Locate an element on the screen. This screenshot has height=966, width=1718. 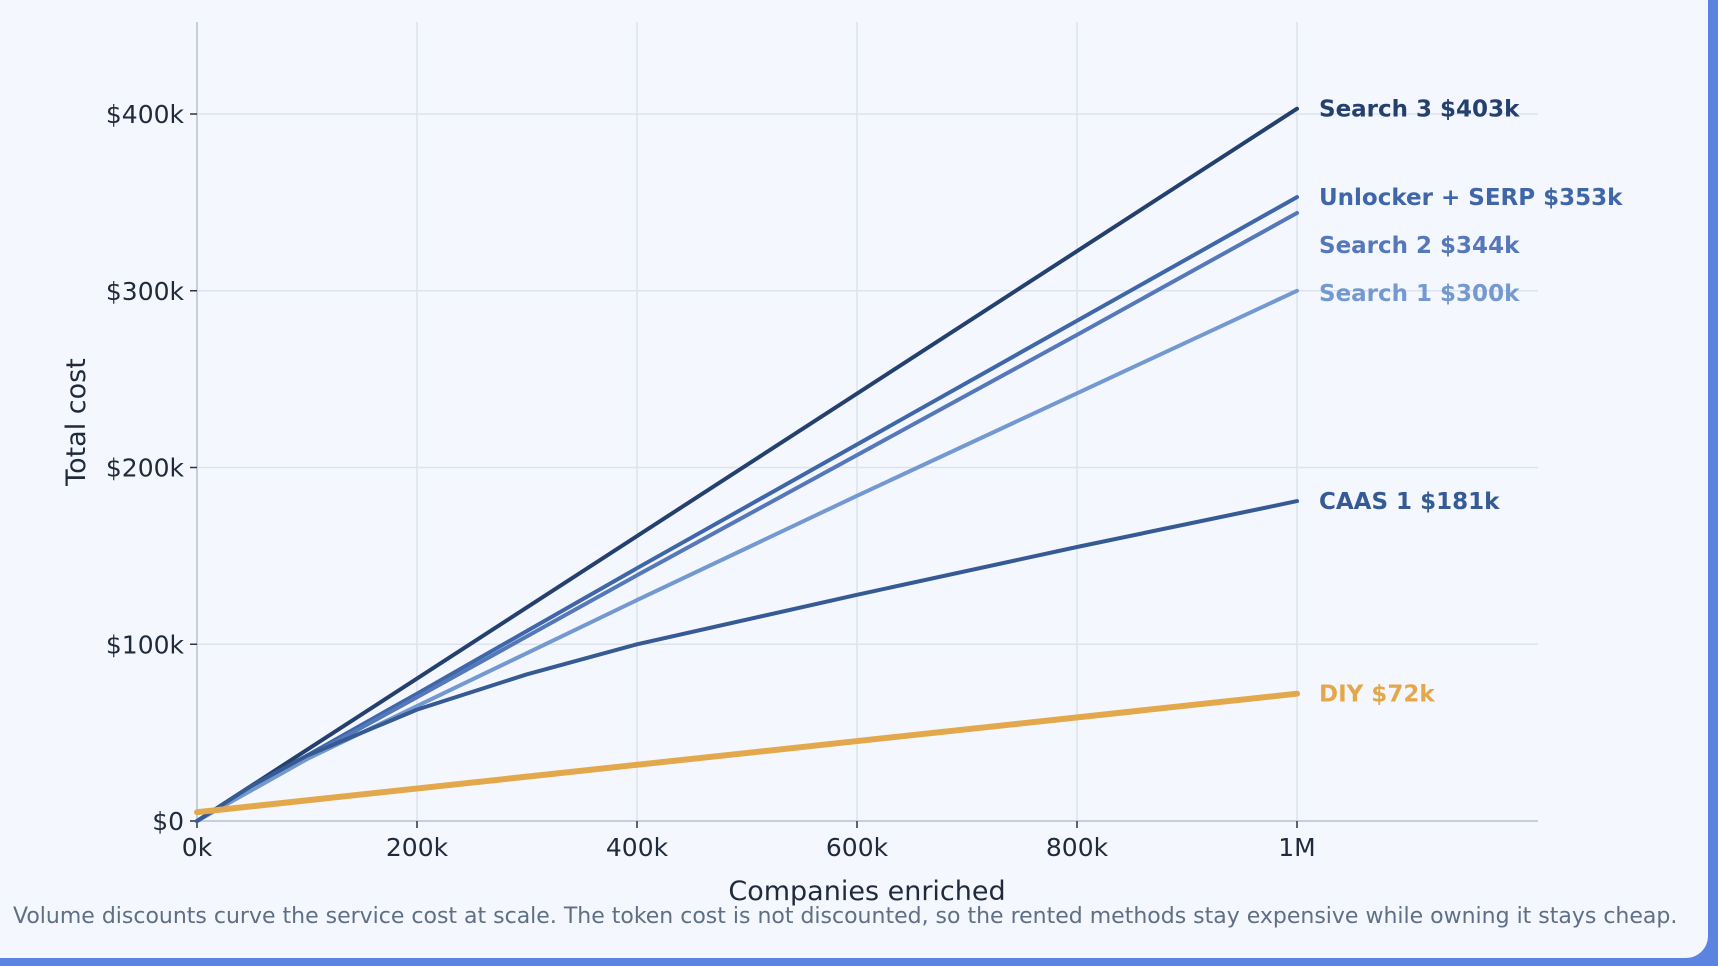
x-tick-label: 800k is located at coordinates (1077, 847).